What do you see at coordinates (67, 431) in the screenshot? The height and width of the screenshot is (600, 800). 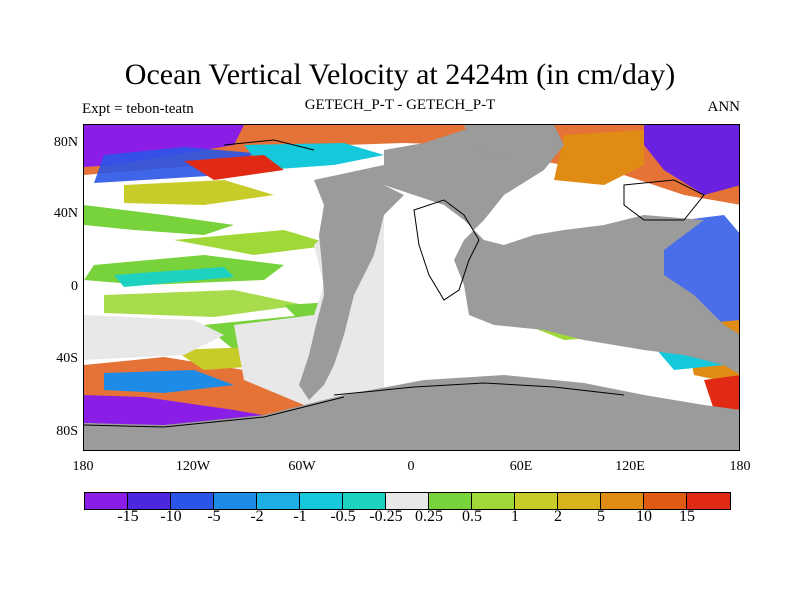 I see `lat-label-80s: 80S` at bounding box center [67, 431].